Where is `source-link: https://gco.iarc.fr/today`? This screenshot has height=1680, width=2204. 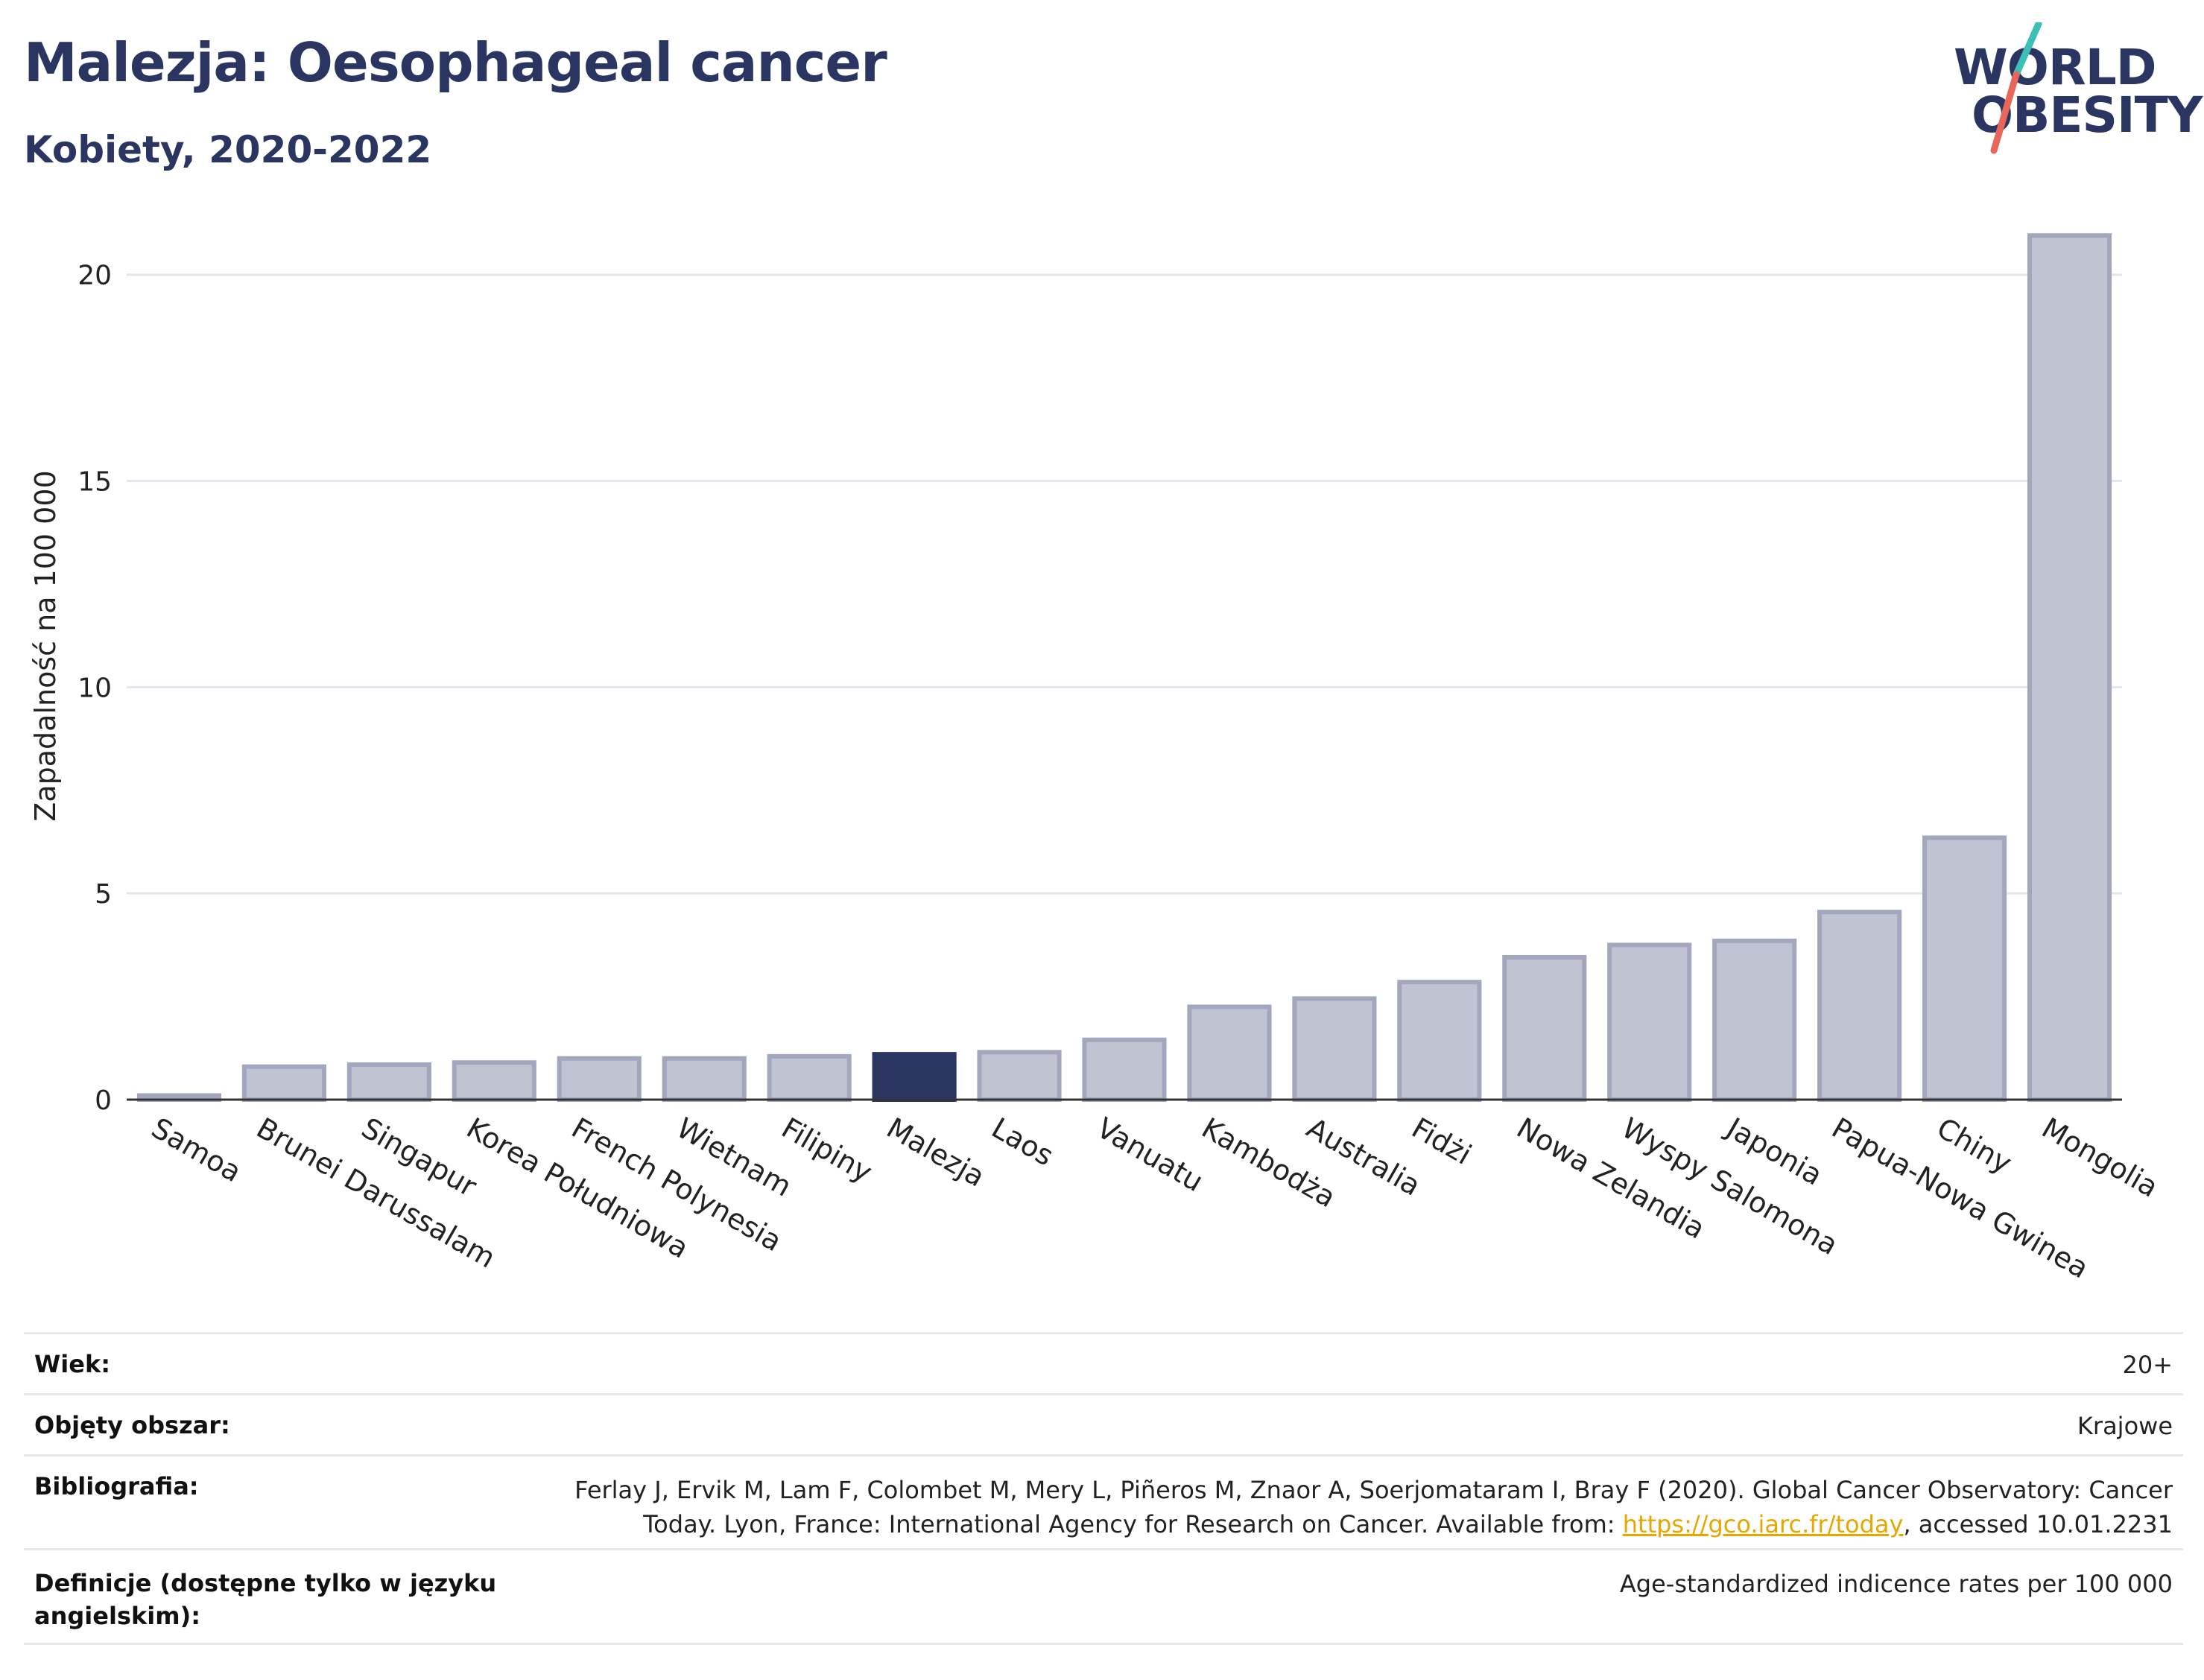 source-link: https://gco.iarc.fr/today is located at coordinates (1763, 1524).